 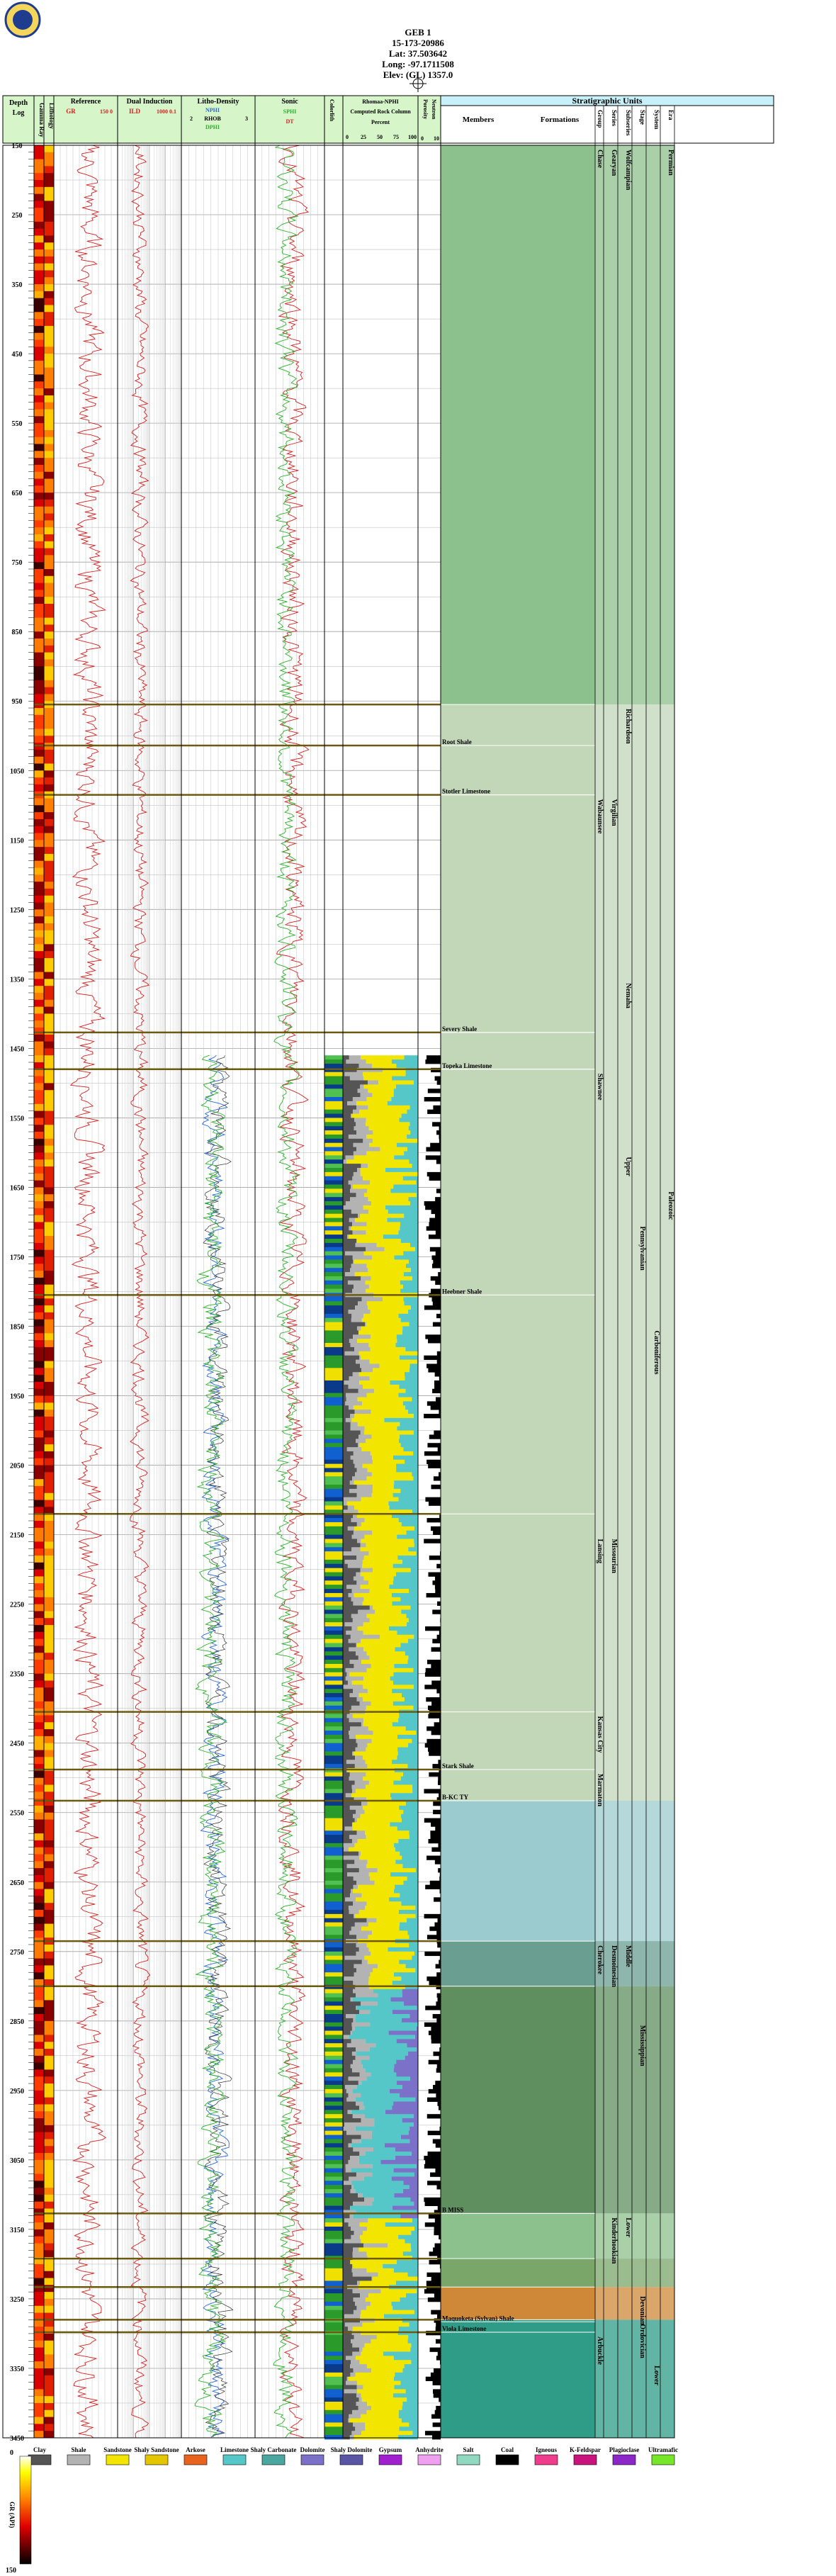 I want to click on ild-curve, so click(x=140, y=1292).